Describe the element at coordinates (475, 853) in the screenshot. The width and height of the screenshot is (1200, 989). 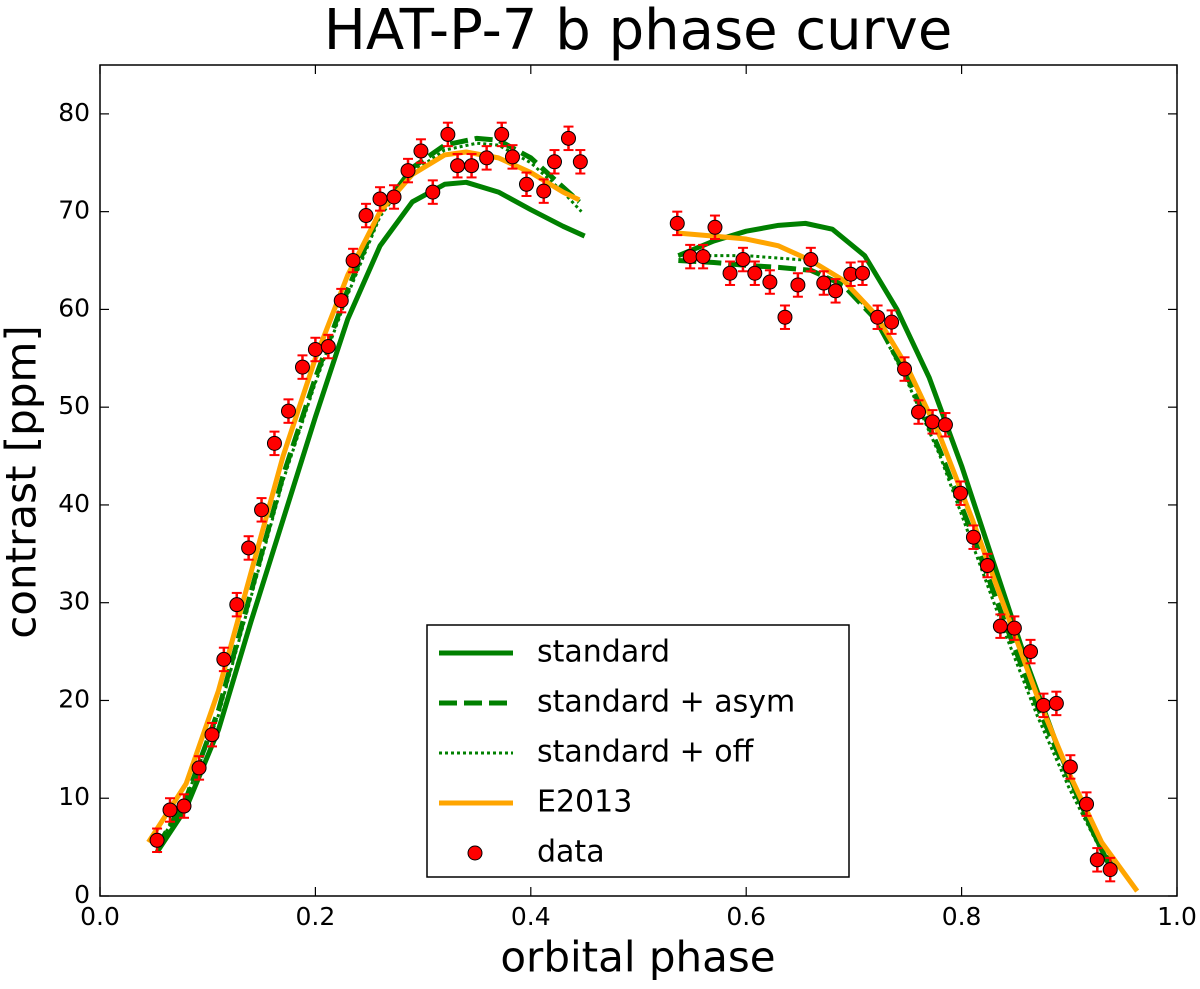
I see `legend-marker` at that location.